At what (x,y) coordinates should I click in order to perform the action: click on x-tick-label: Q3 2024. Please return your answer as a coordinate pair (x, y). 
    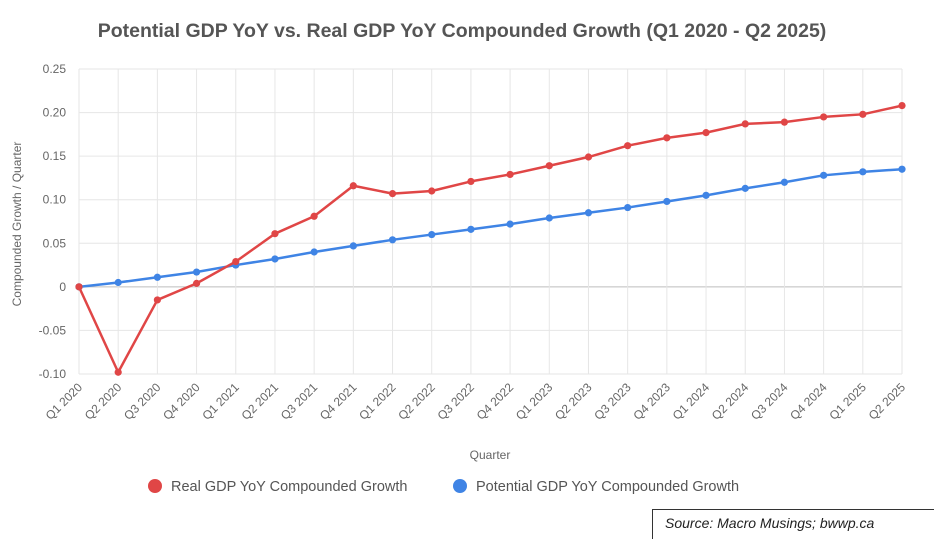
    Looking at the image, I should click on (769, 401).